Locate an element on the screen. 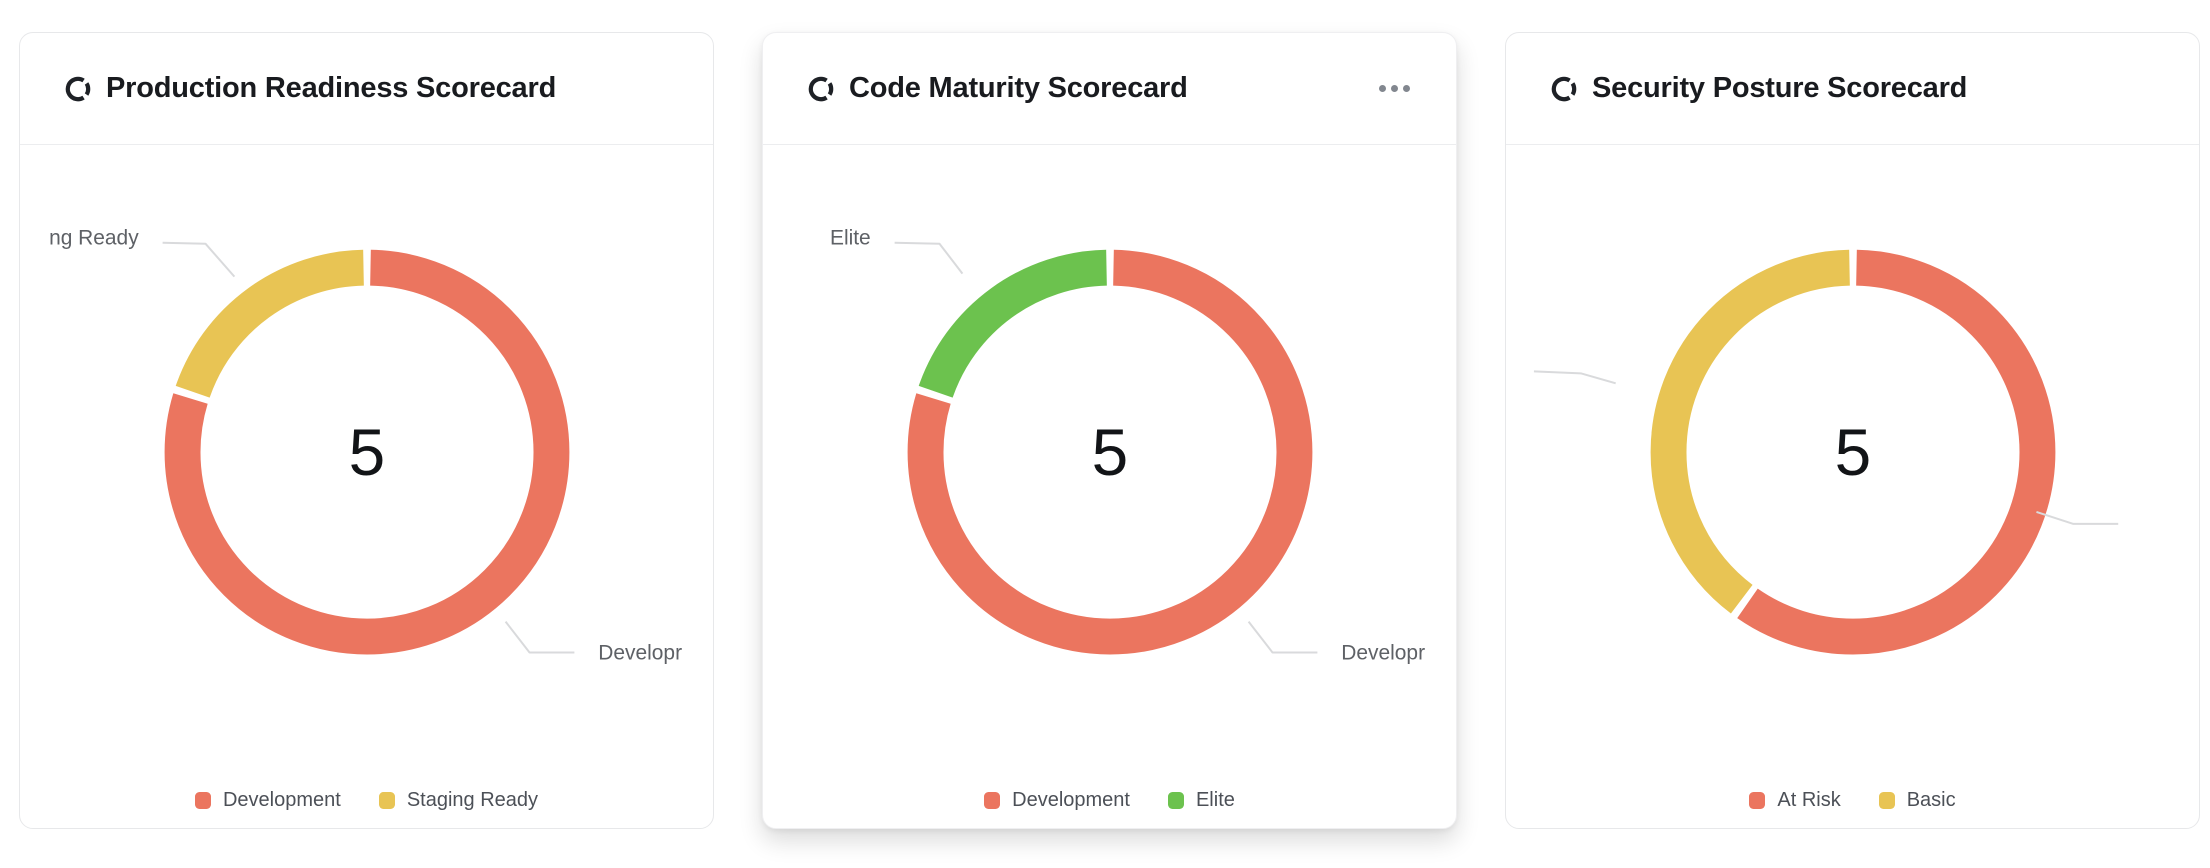 The image size is (2210, 868). card-header: Security Posture Scorecard is located at coordinates (1852, 89).